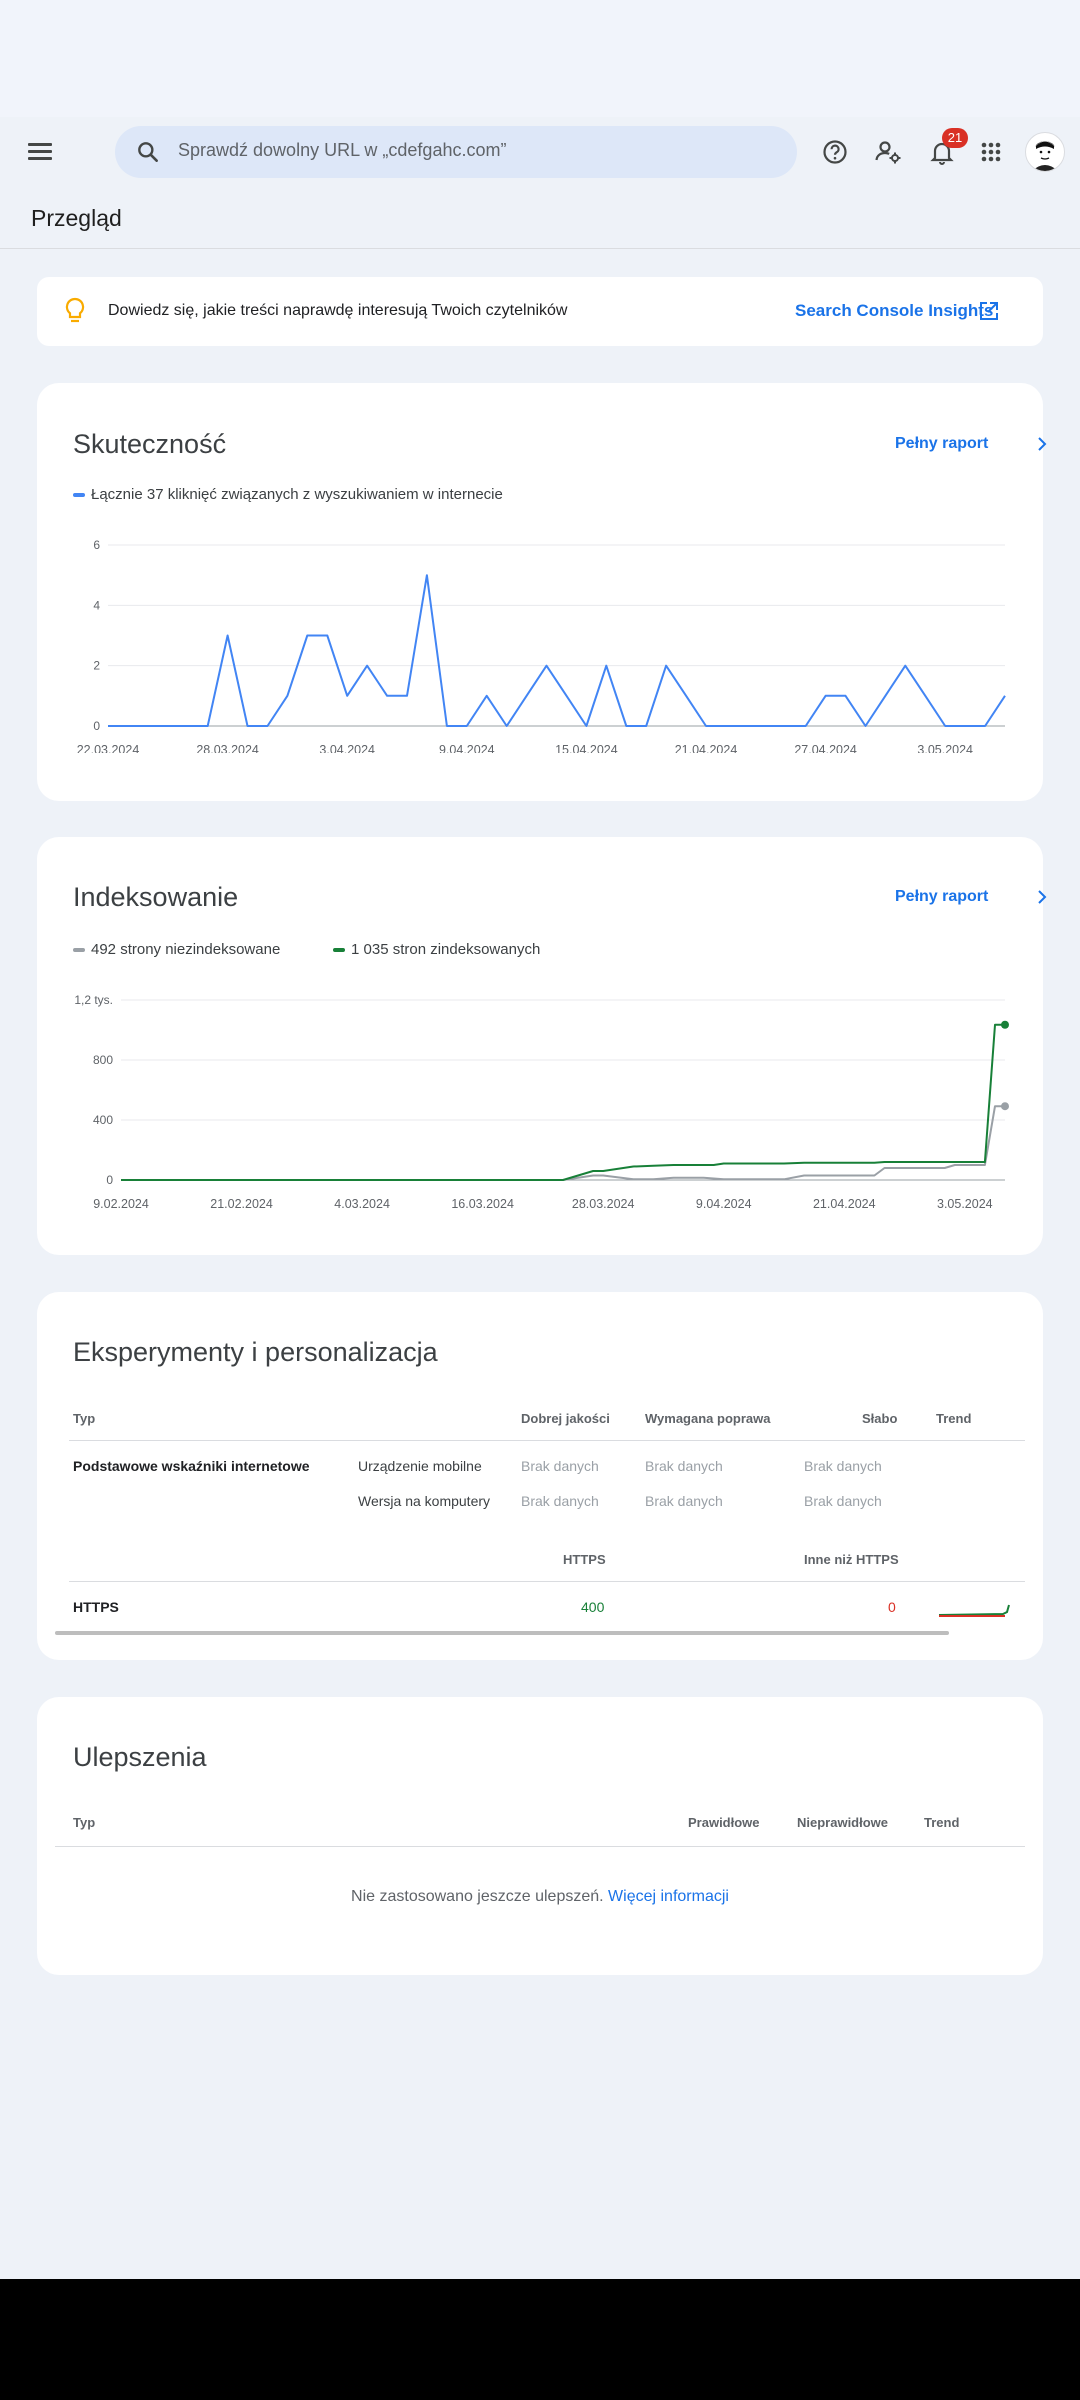 The height and width of the screenshot is (2400, 1080). Describe the element at coordinates (565, 1418) in the screenshot. I see `col-header-good: Dobrej jakości` at that location.